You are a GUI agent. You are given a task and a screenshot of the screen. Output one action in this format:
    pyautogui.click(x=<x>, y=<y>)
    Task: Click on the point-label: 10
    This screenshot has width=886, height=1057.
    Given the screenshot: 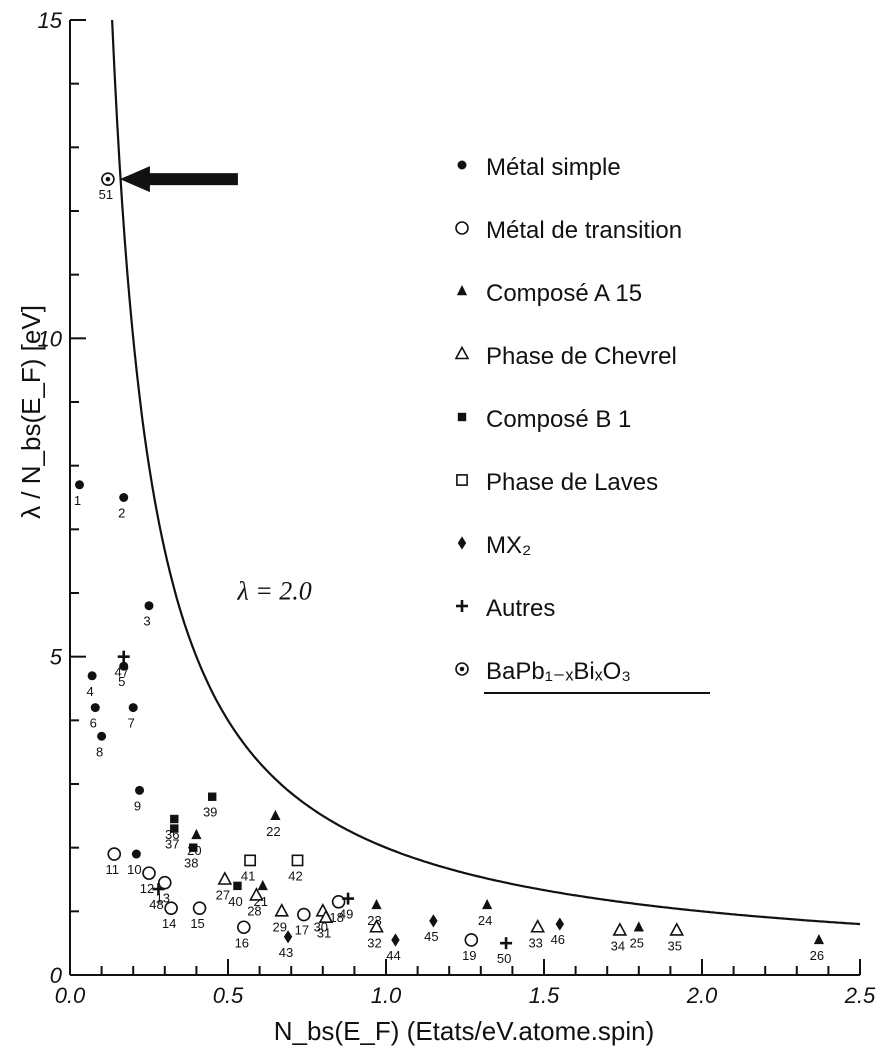 What is the action you would take?
    pyautogui.click(x=134, y=869)
    